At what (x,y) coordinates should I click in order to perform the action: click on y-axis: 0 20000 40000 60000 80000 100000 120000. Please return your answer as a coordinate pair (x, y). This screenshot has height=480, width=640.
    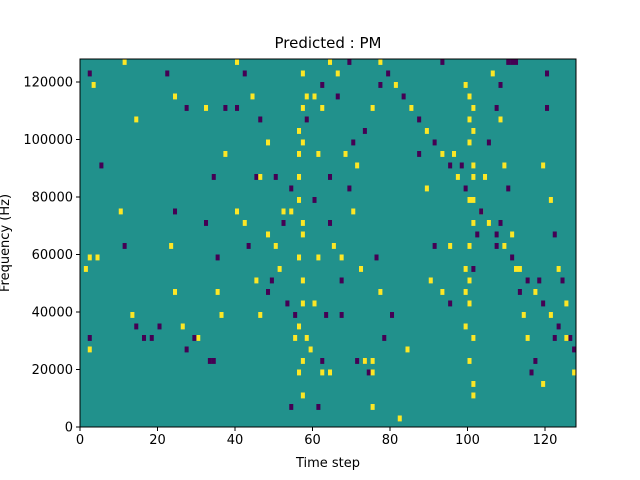
    Looking at the image, I should click on (51, 256).